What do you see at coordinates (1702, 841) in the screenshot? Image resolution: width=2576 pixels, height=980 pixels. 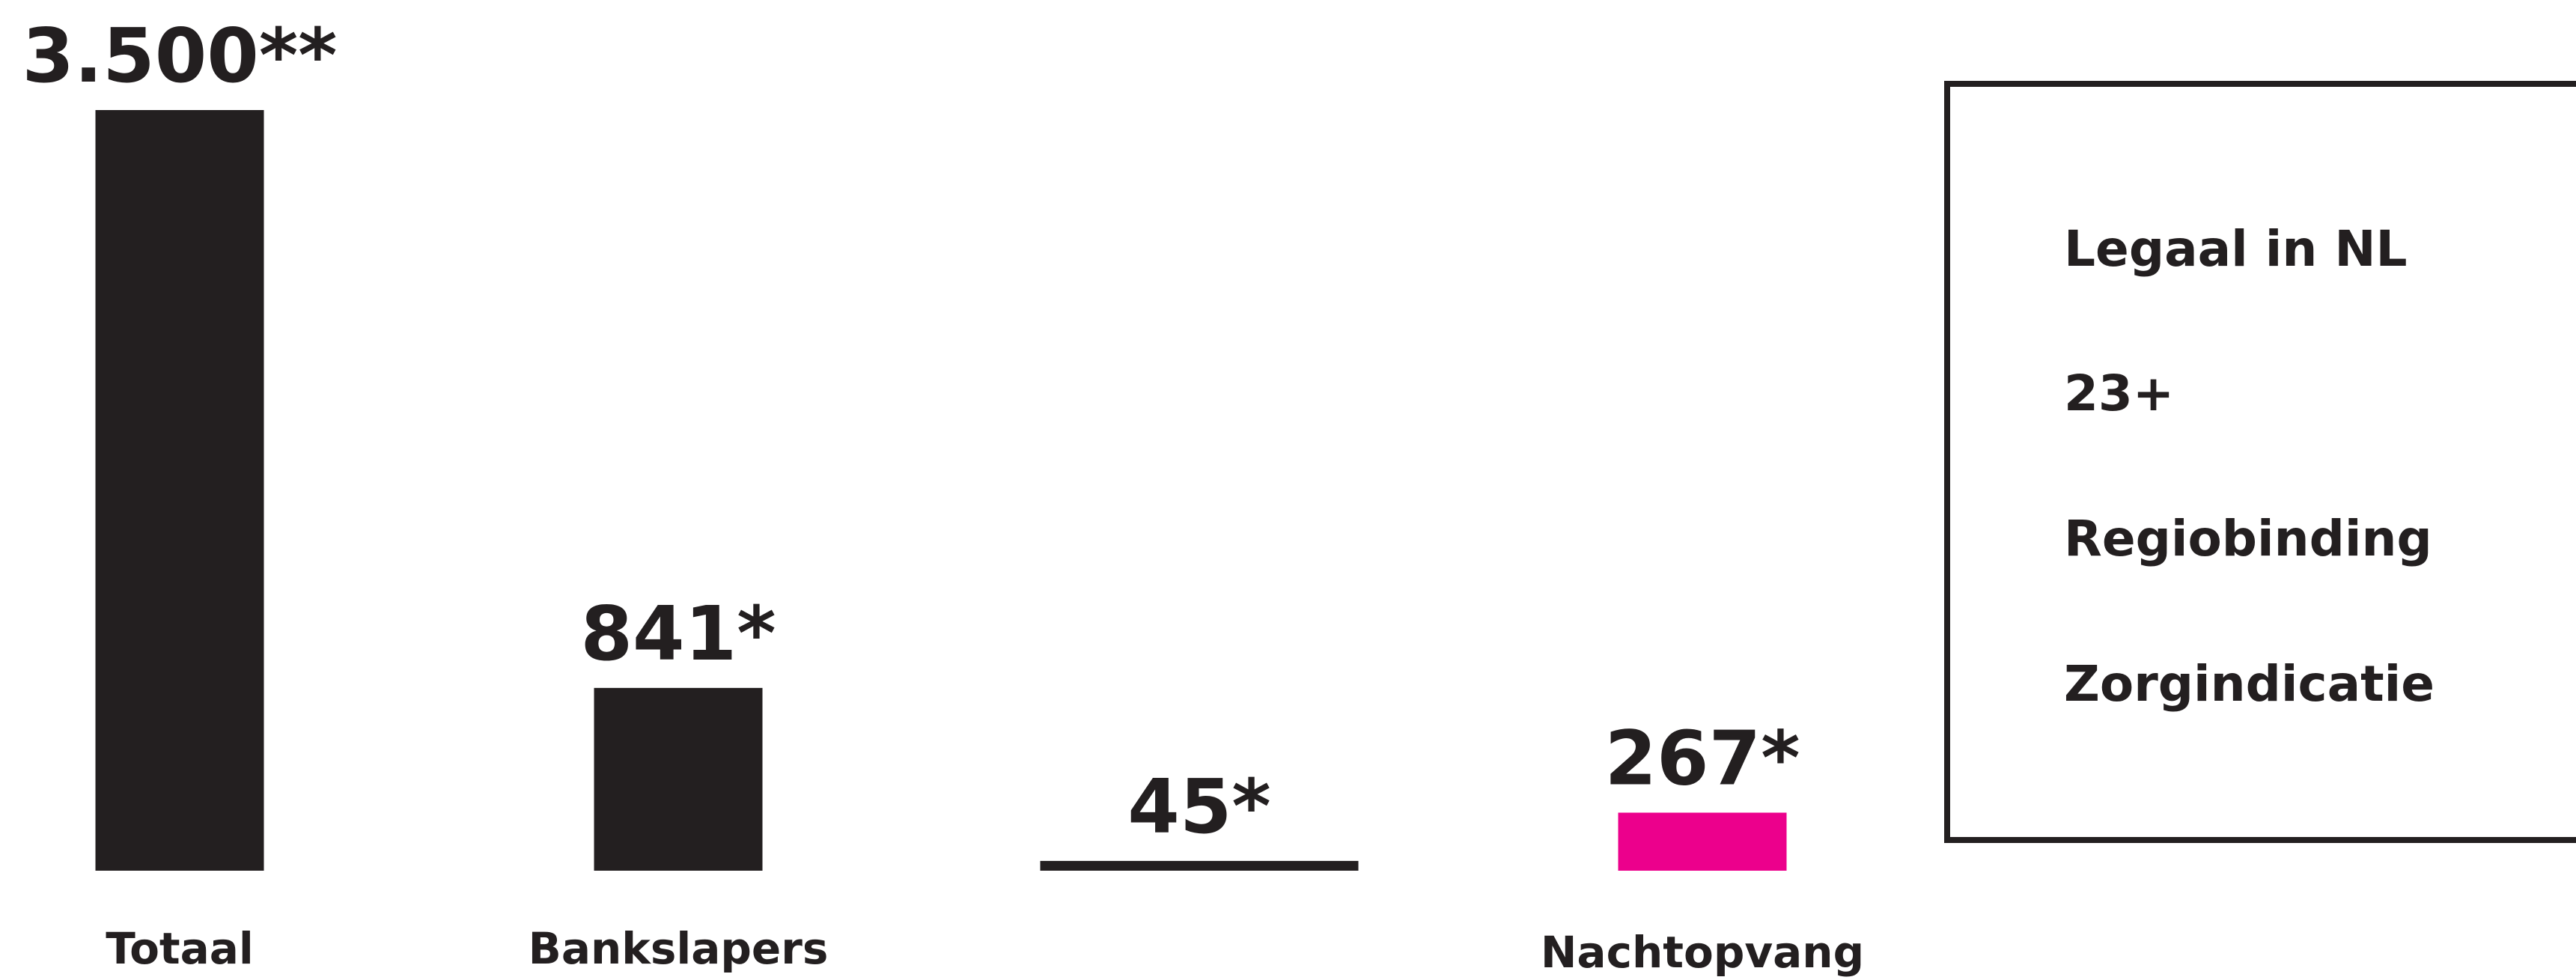 I see `bar-nachtopvang` at bounding box center [1702, 841].